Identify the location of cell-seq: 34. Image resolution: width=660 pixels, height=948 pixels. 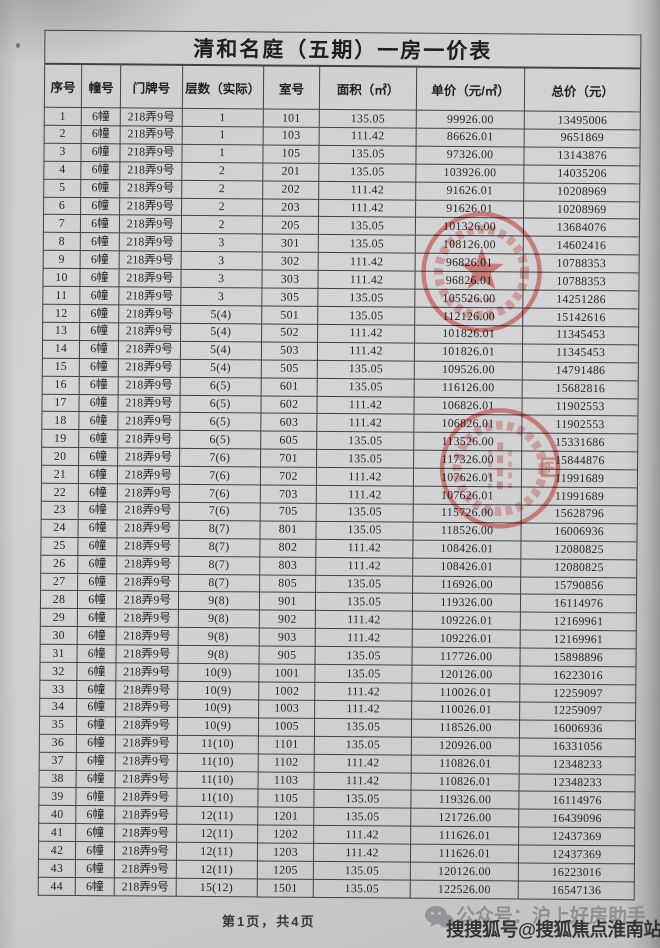
(58, 707).